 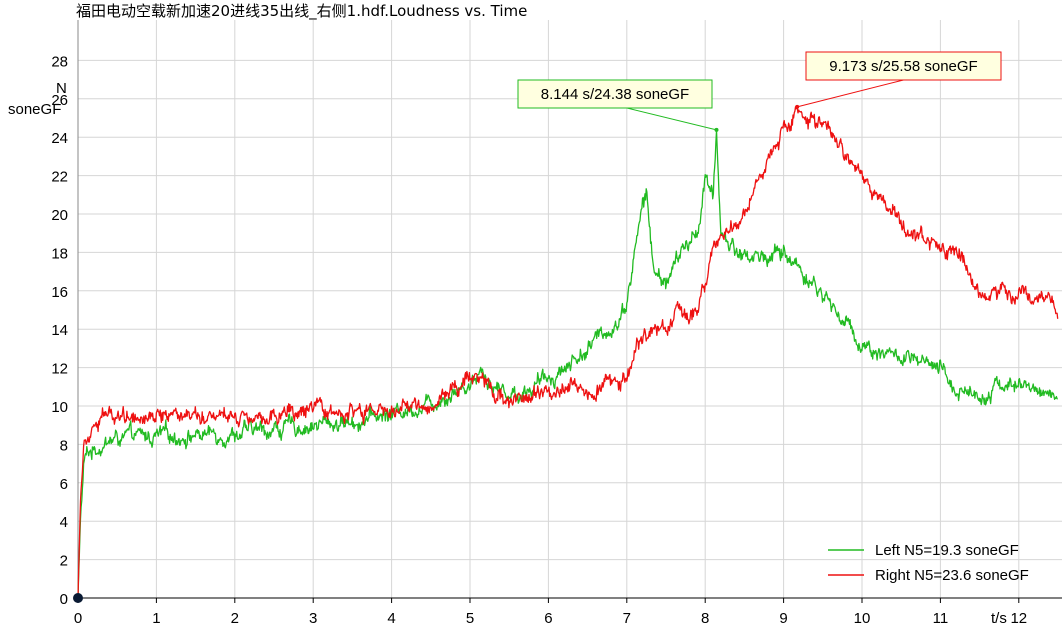 I want to click on y-tick-label: 2, so click(x=64, y=561).